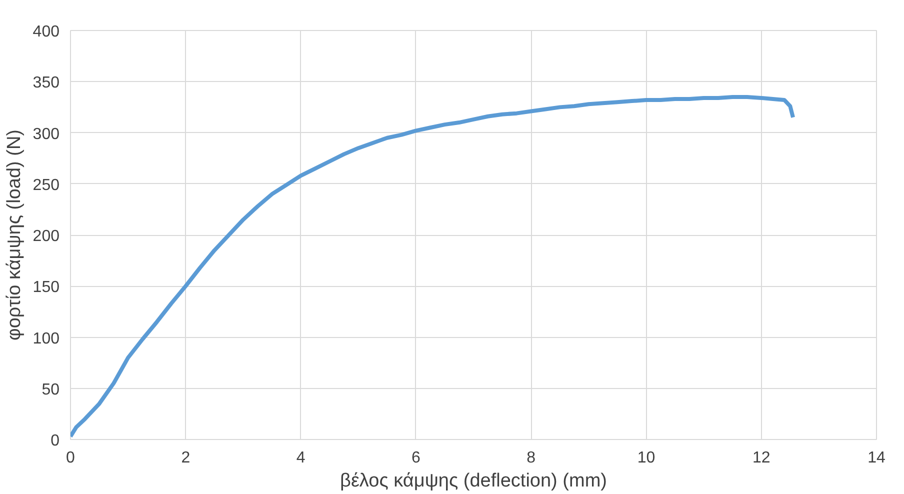 This screenshot has height=494, width=904. I want to click on y-tick-label: 50, so click(51, 389).